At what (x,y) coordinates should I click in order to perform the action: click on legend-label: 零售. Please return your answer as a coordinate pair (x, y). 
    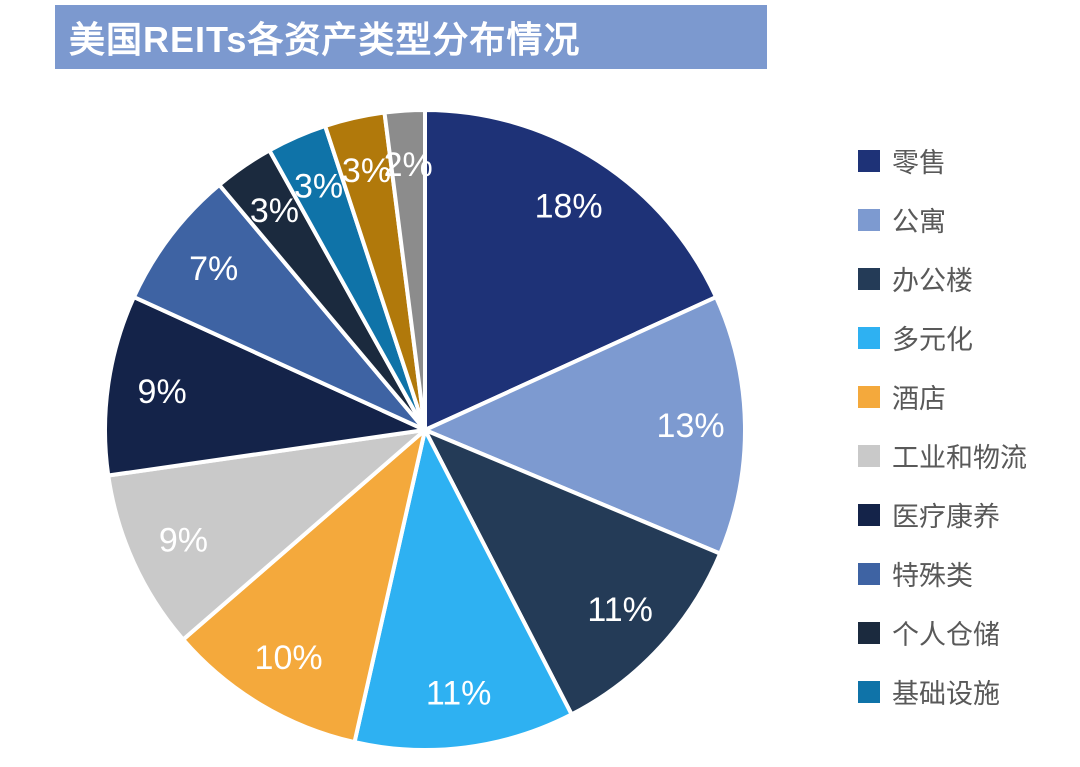
    Looking at the image, I should click on (919, 163).